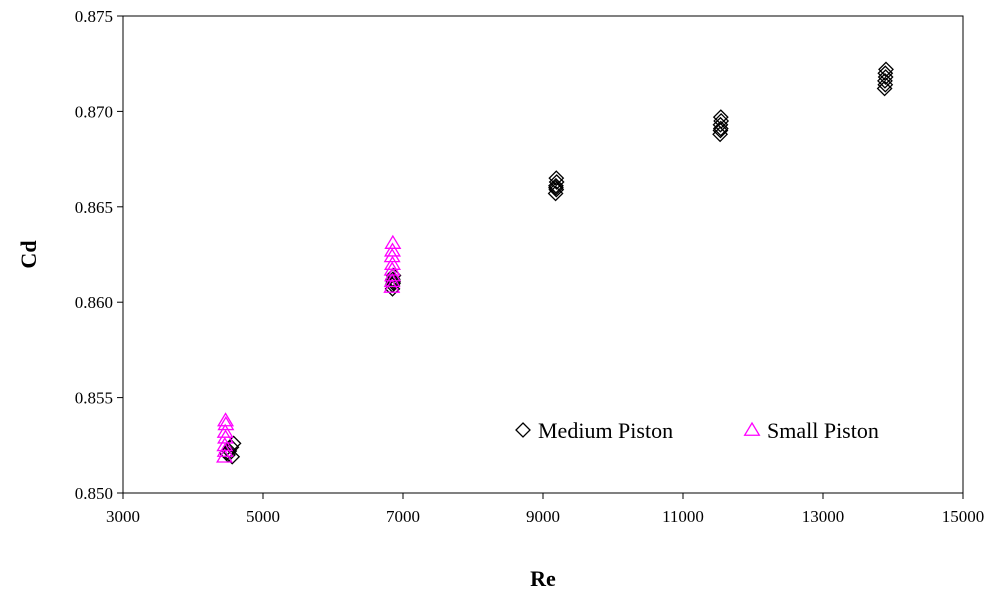 This screenshot has height=594, width=995. Describe the element at coordinates (605, 430) in the screenshot. I see `legend-label-medium-piston: Medium Piston` at that location.